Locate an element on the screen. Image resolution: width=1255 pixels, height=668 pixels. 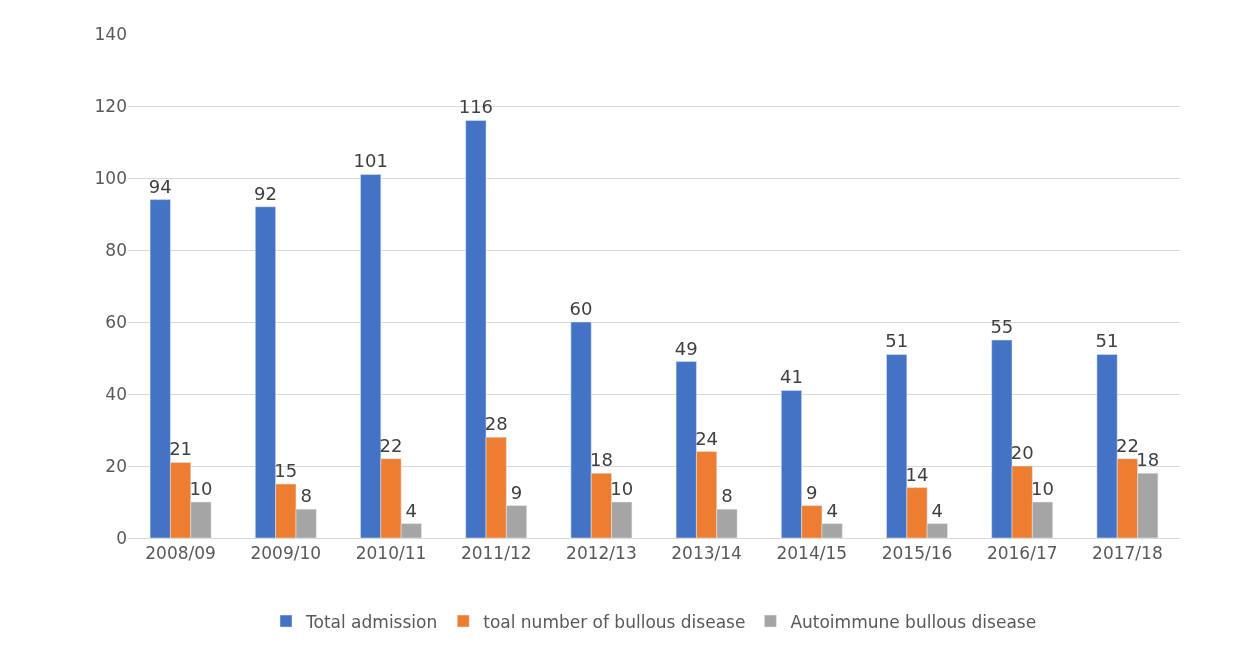
x-tick-label: 2012/13 is located at coordinates (601, 553).